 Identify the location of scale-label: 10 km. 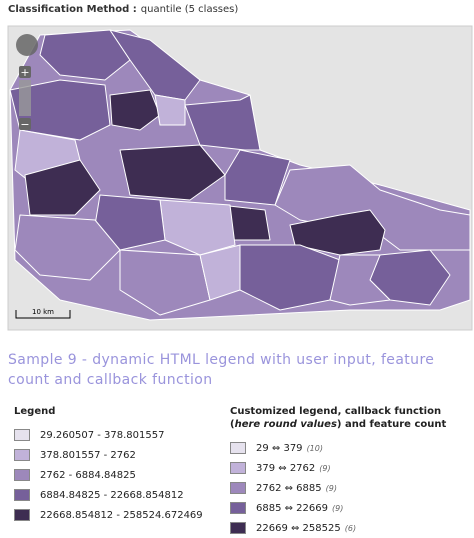
(43, 312).